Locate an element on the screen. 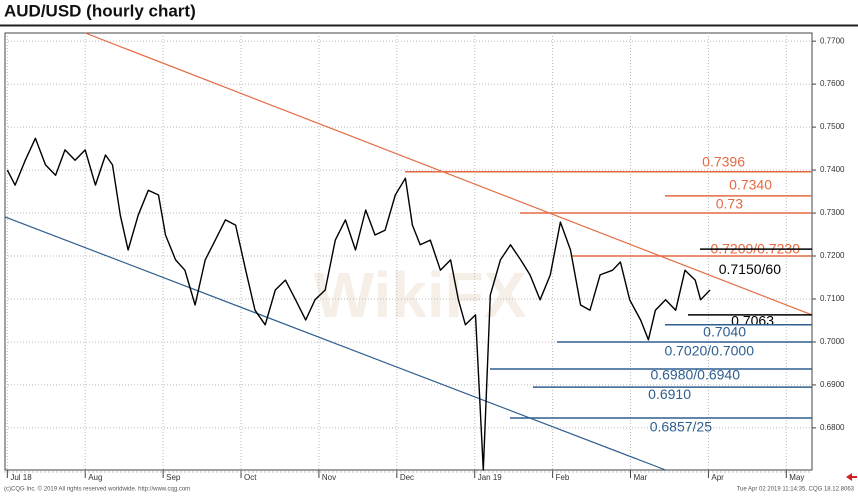 Image resolution: width=858 pixels, height=498 pixels. y-tick-label: 0.7700 is located at coordinates (832, 40).